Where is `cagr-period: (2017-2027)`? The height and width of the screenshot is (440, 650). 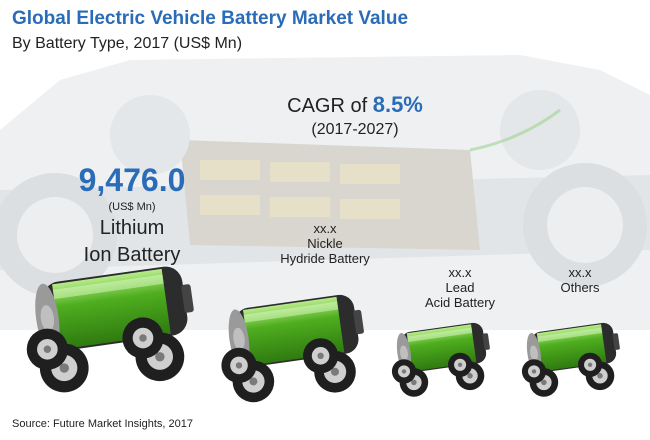
cagr-period: (2017-2027) is located at coordinates (355, 129).